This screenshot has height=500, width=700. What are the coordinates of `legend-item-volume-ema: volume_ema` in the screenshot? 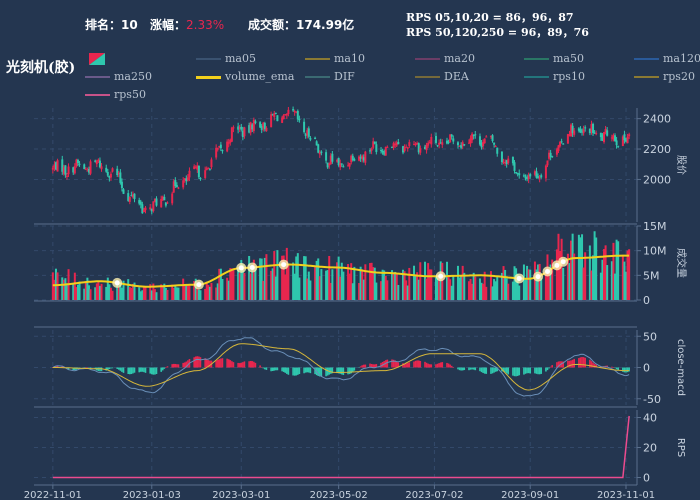 It's located at (245, 77).